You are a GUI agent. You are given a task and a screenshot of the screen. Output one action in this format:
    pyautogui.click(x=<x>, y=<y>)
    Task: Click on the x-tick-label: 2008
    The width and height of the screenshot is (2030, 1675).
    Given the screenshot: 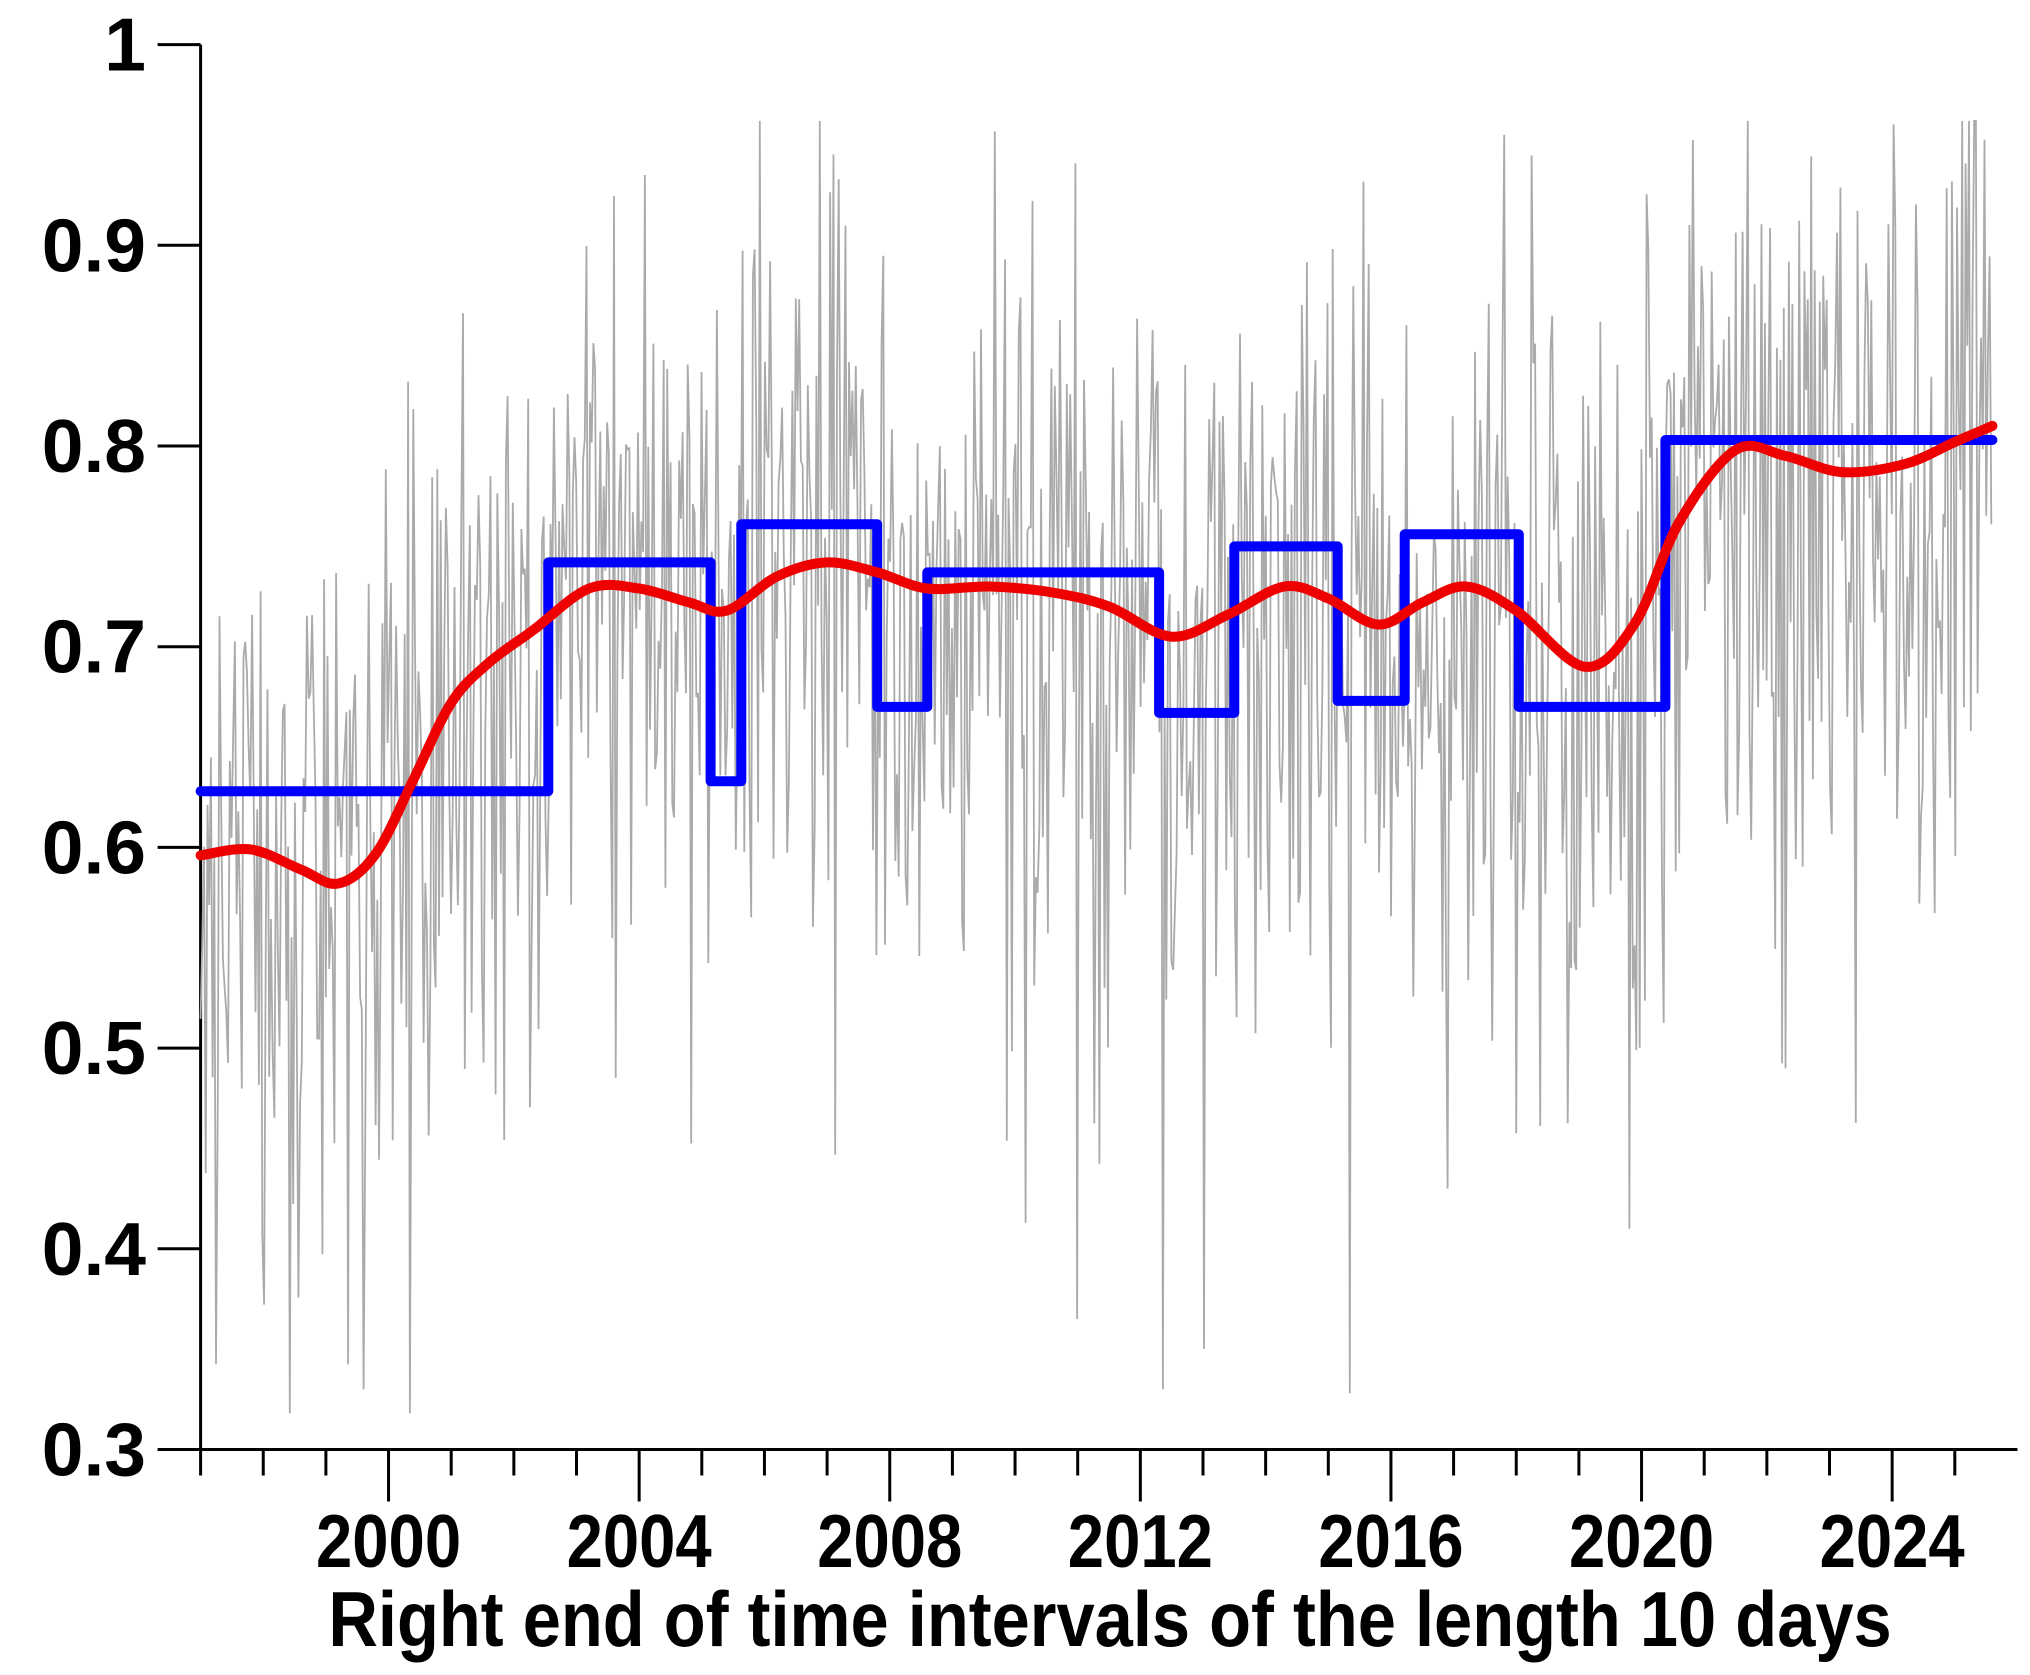 What is the action you would take?
    pyautogui.click(x=889, y=1541)
    